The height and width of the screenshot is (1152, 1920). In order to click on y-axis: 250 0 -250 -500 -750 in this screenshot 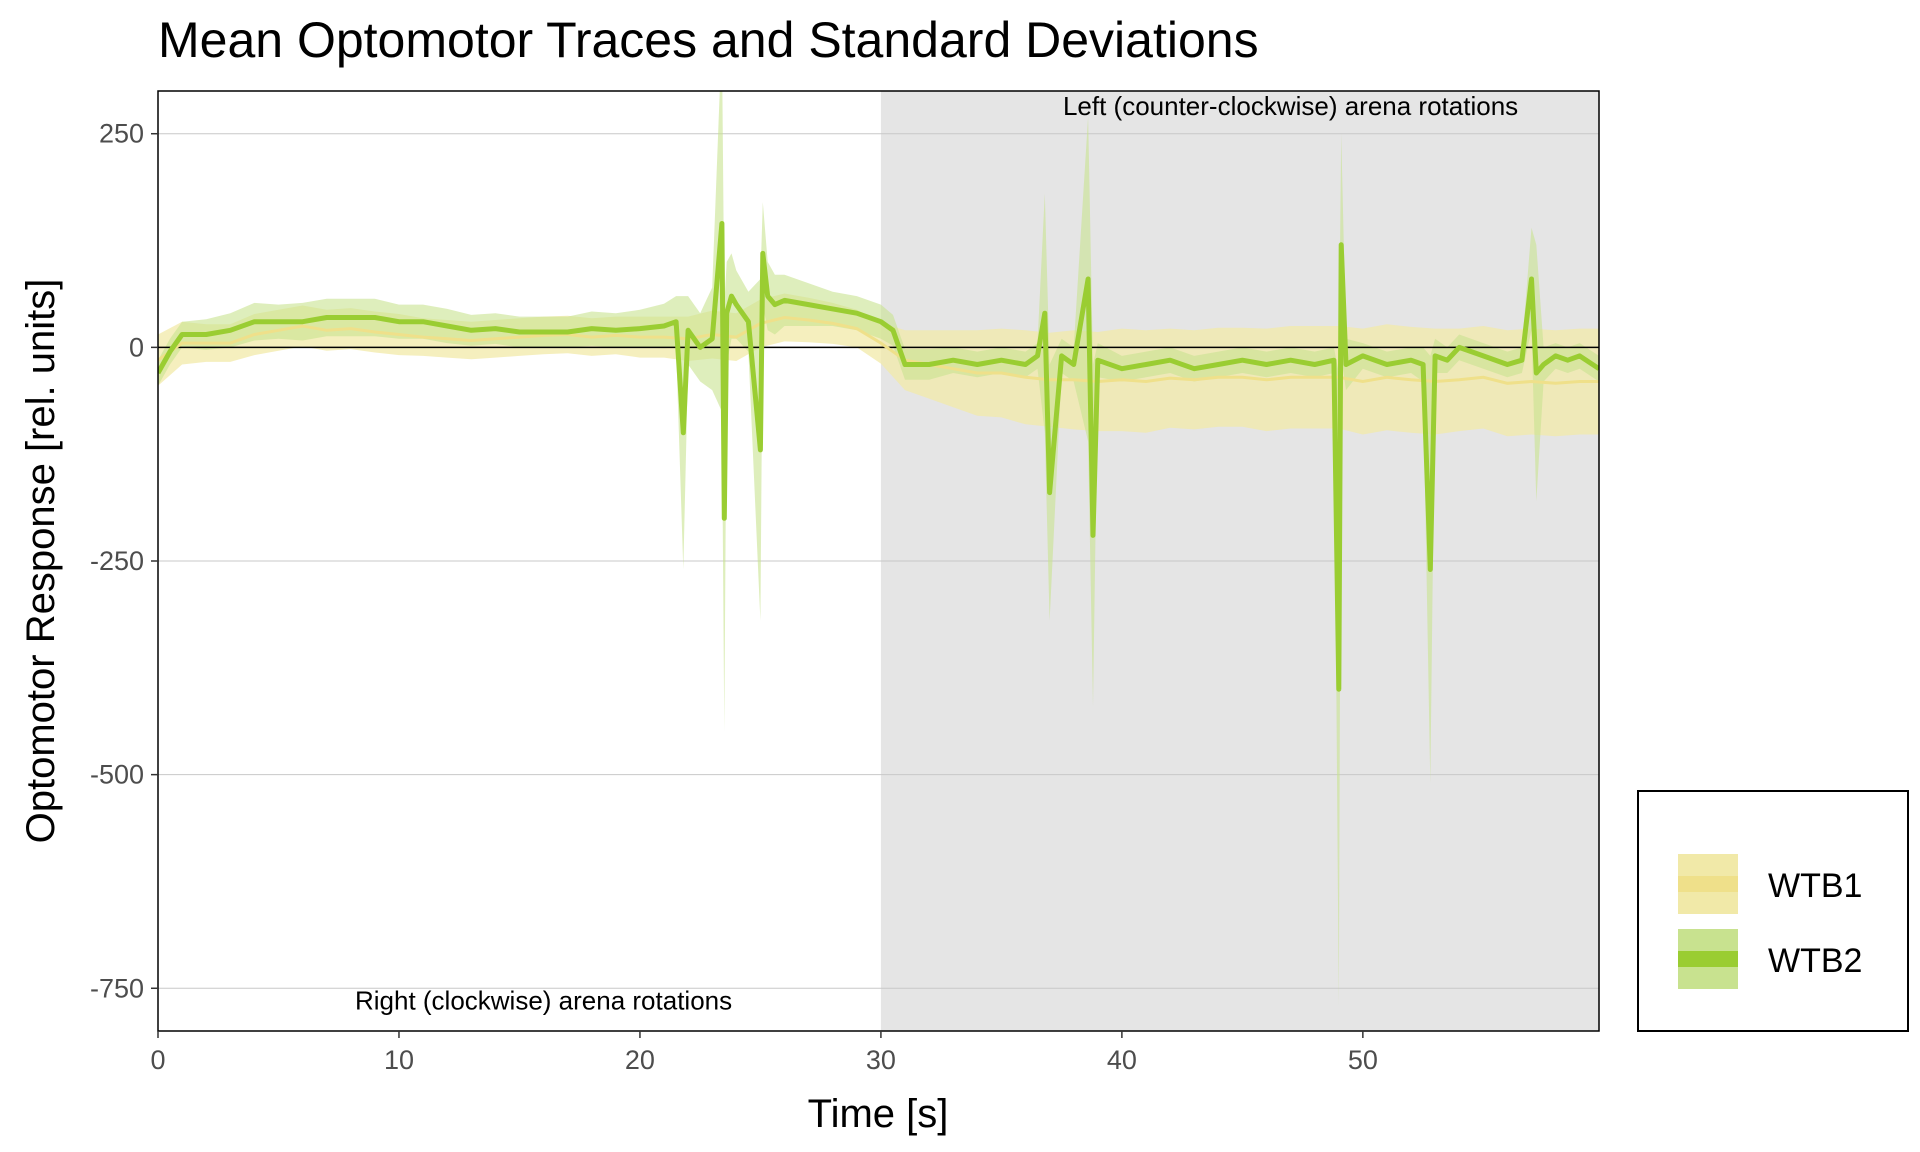, I will do `click(124, 561)`.